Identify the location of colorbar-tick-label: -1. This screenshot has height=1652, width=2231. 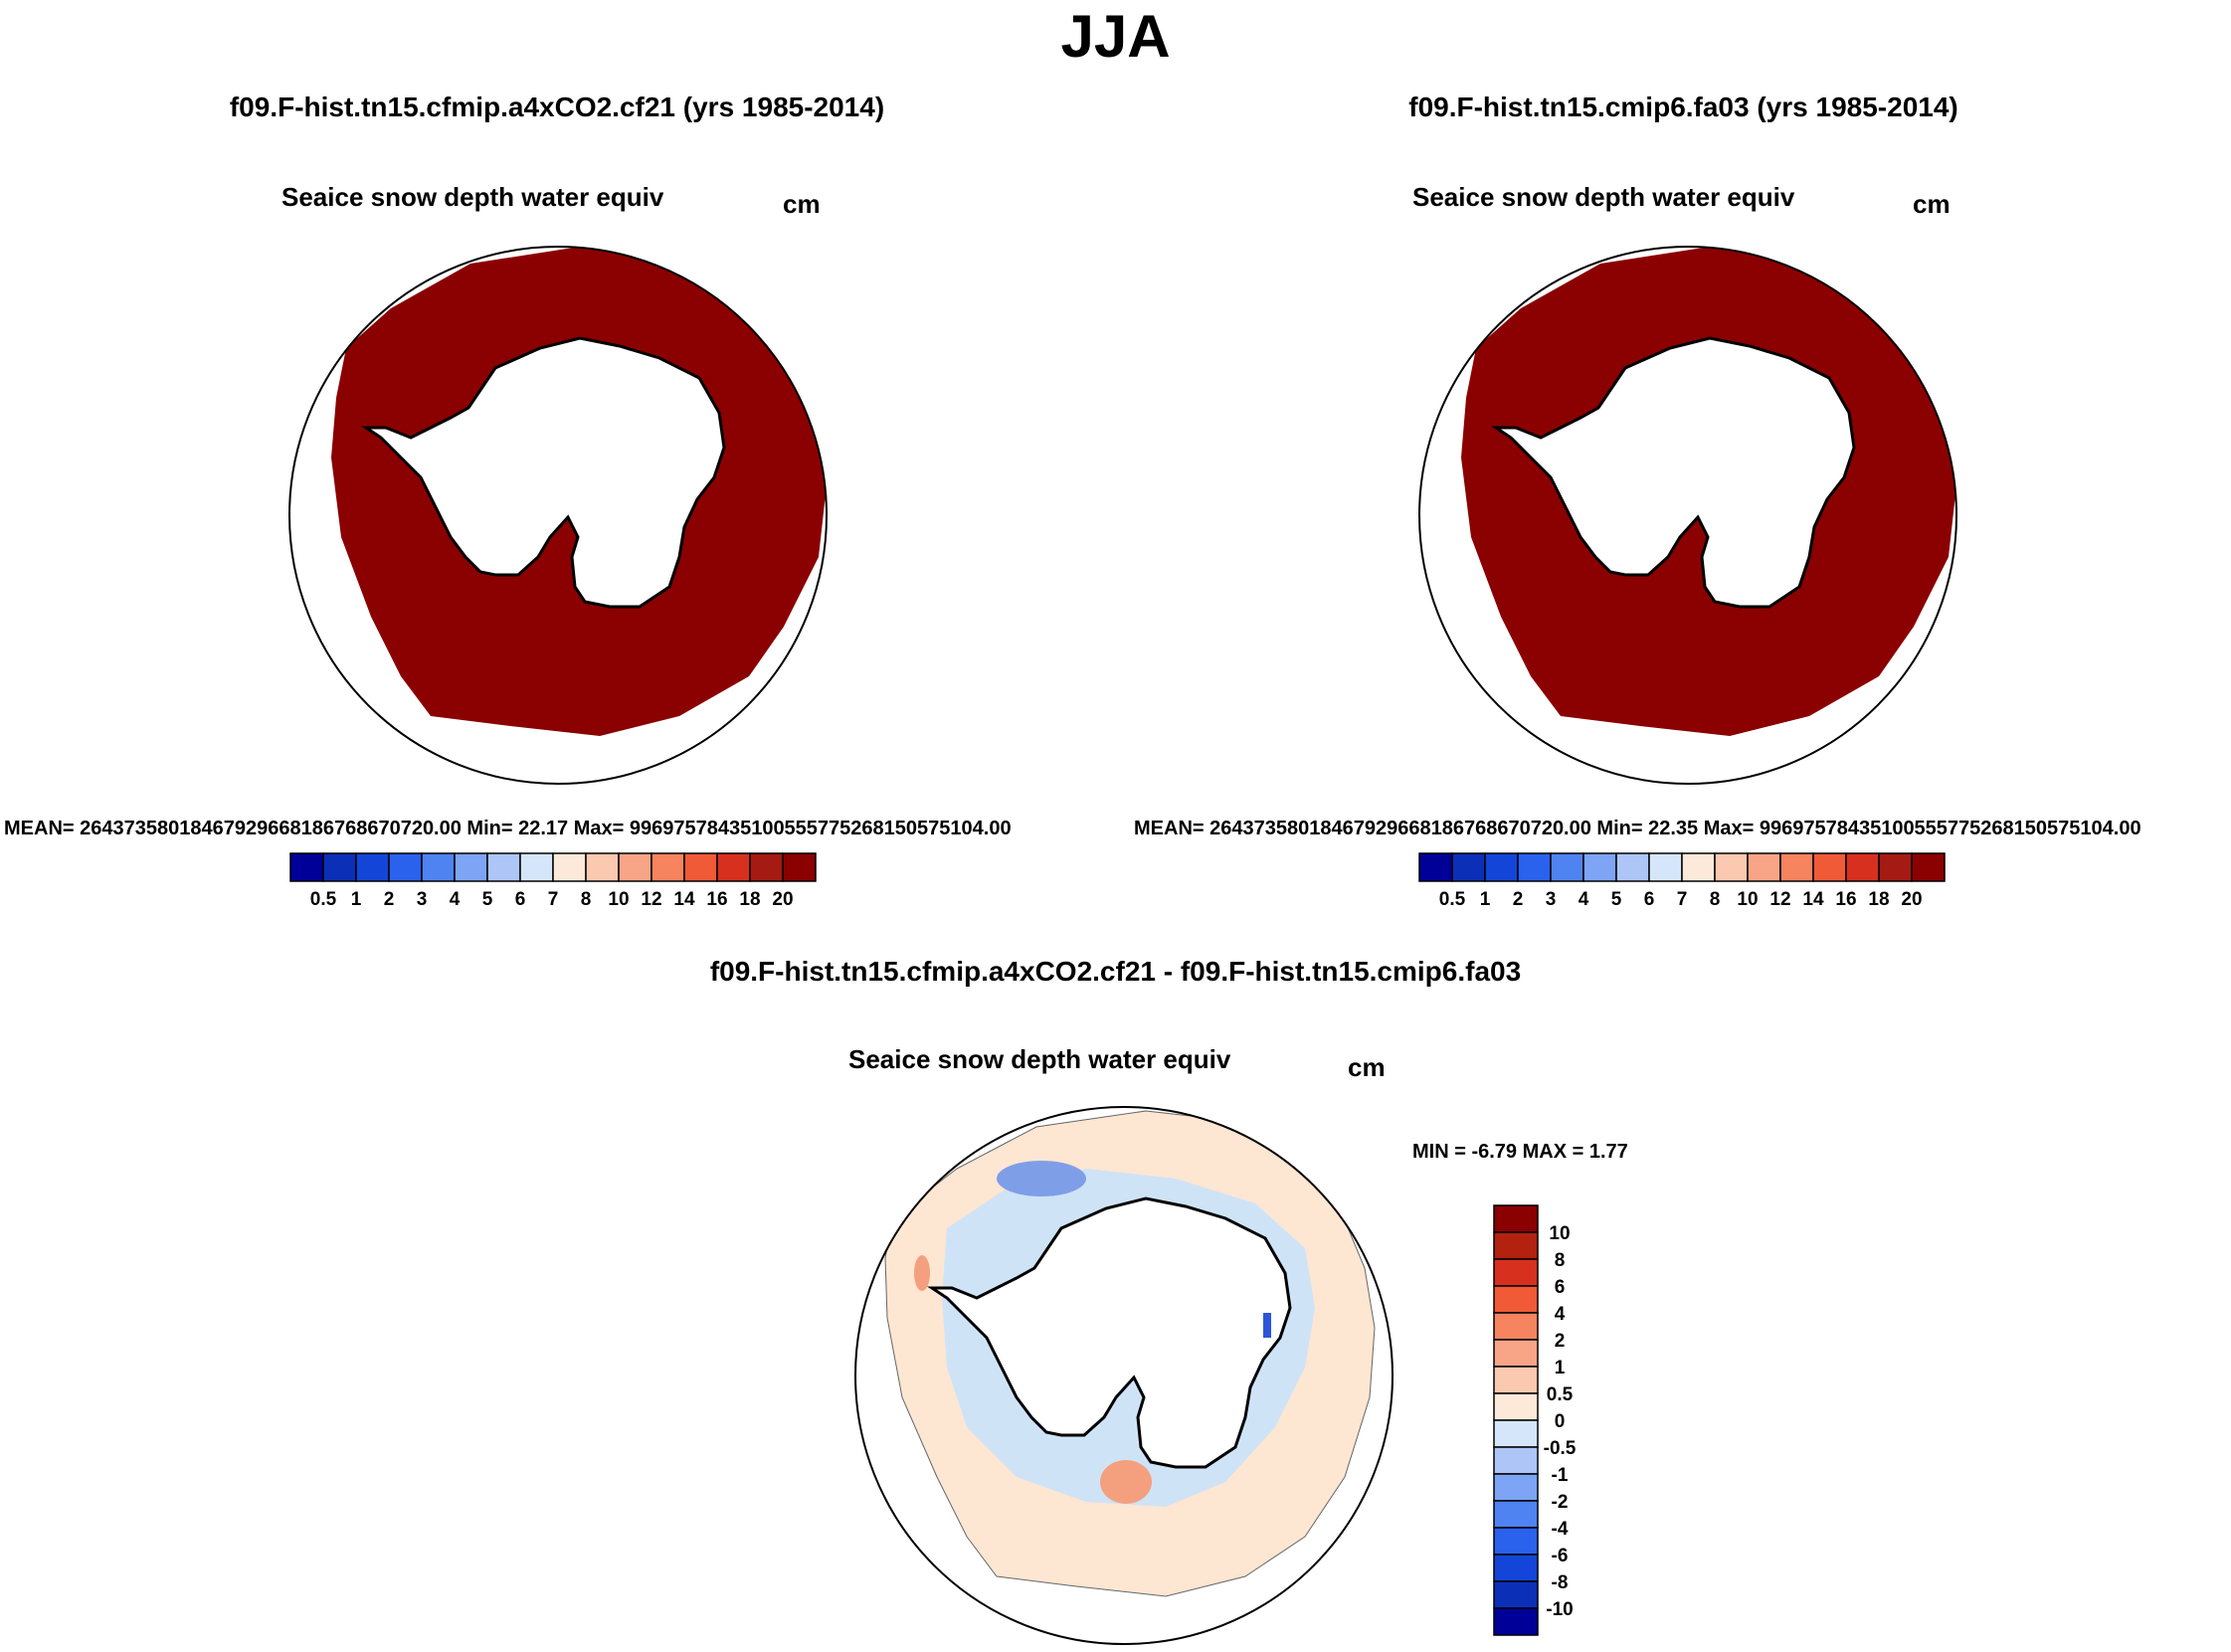
(1560, 1475).